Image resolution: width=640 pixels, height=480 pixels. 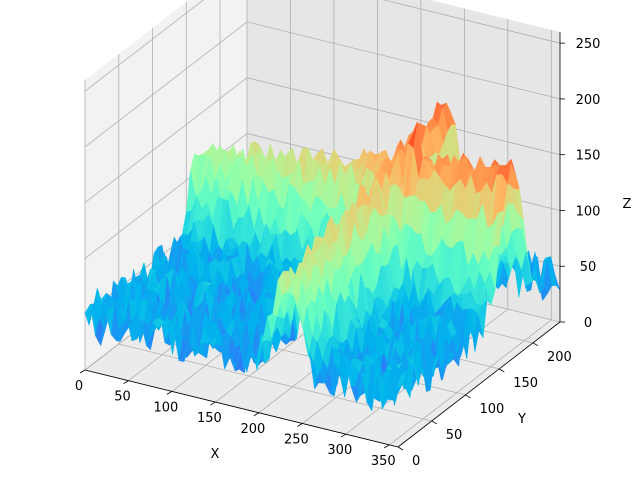 What do you see at coordinates (215, 454) in the screenshot?
I see `x-axis-label: X` at bounding box center [215, 454].